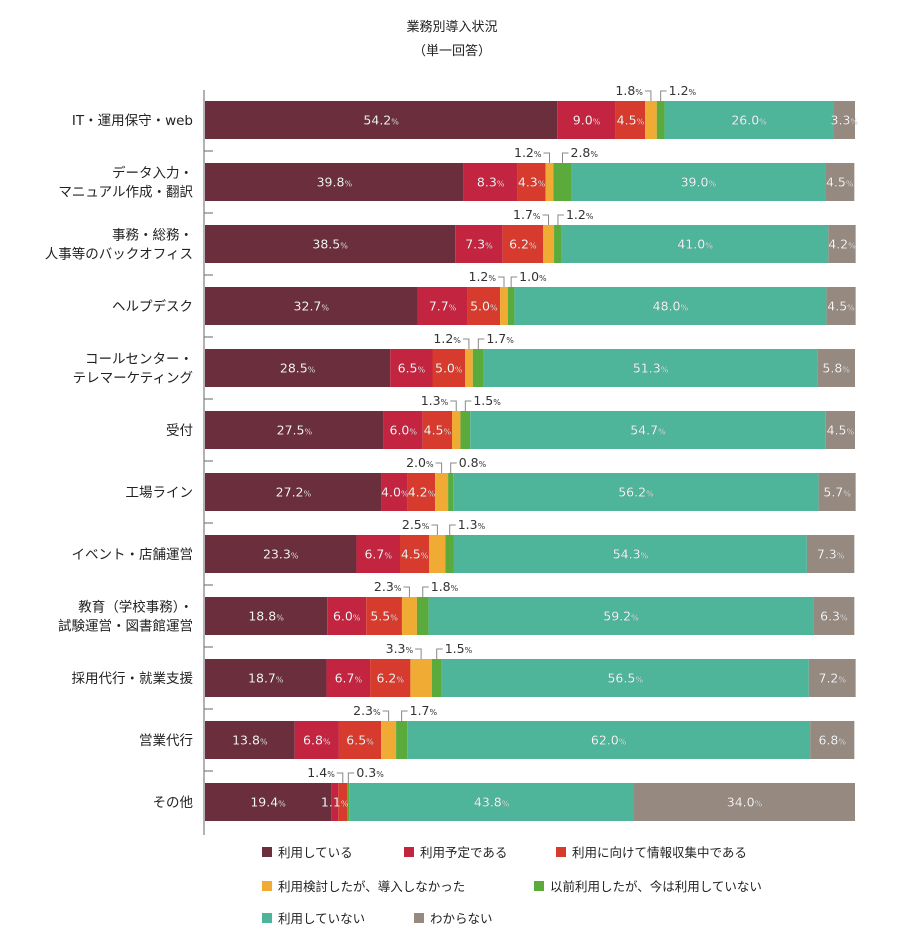  What do you see at coordinates (125, 183) in the screenshot?
I see `category-label: データ入力・マニュアル作成・翻訳` at bounding box center [125, 183].